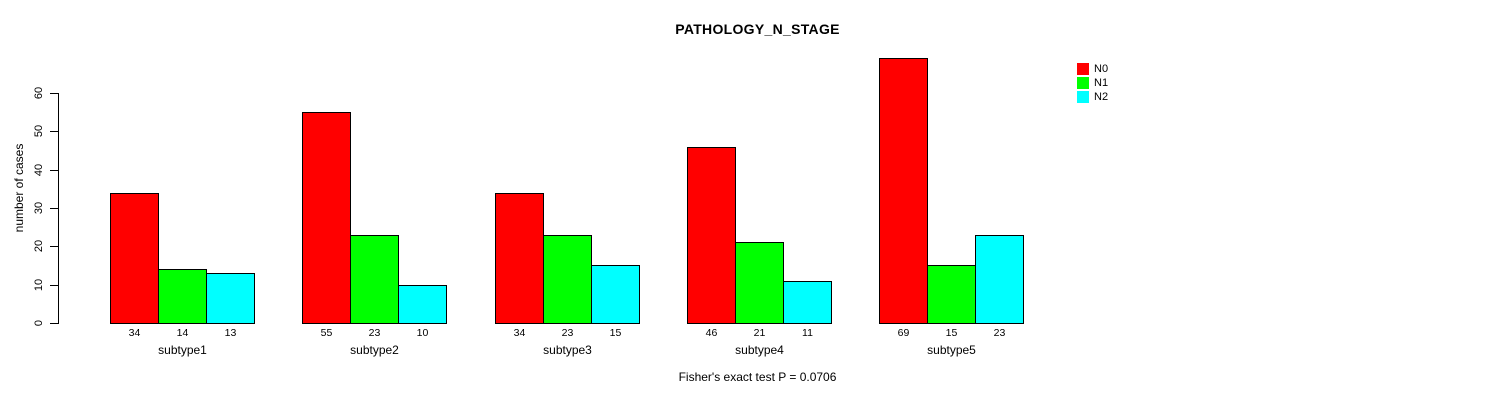  Describe the element at coordinates (326, 333) in the screenshot. I see `bar-value-label: 55` at that location.